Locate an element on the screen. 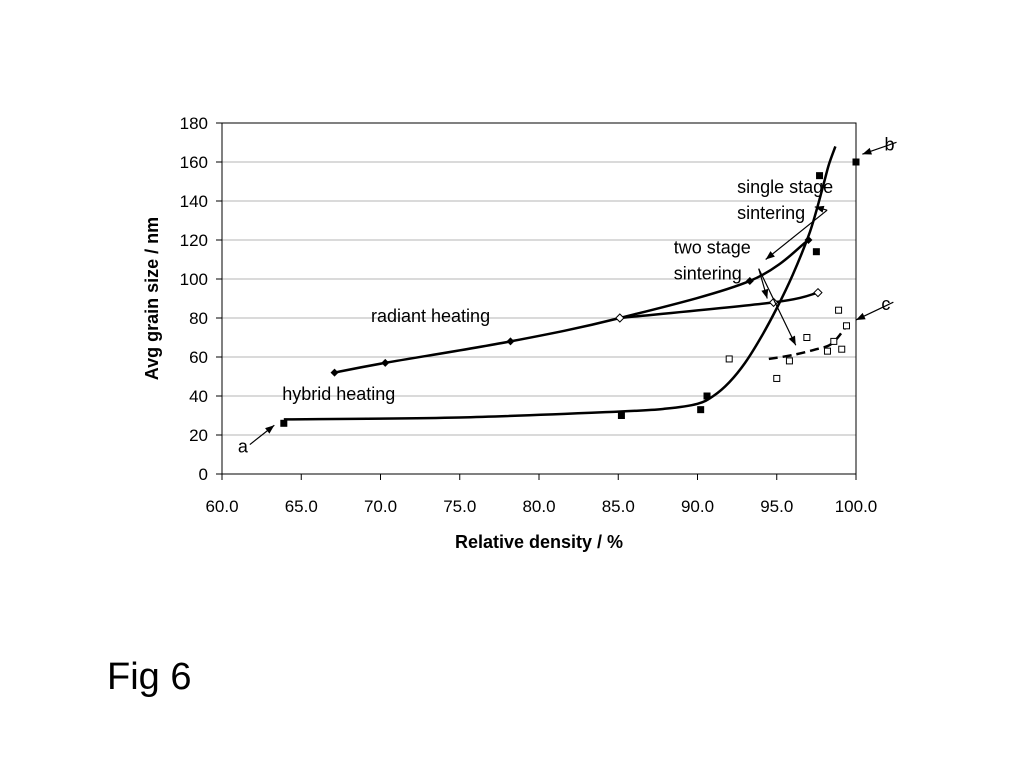 The image size is (1024, 768). y-tick-label: 60 is located at coordinates (198, 357).